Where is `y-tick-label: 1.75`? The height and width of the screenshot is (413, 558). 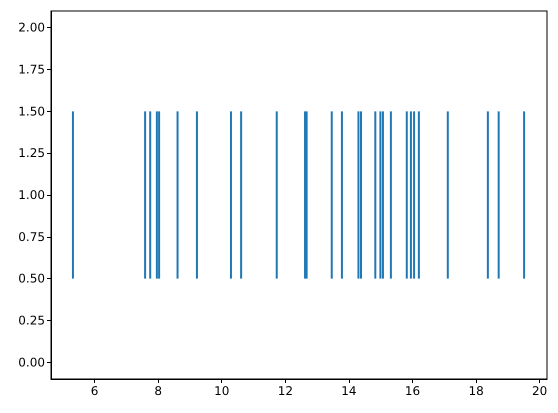 y-tick-label: 1.75 is located at coordinates (31, 69).